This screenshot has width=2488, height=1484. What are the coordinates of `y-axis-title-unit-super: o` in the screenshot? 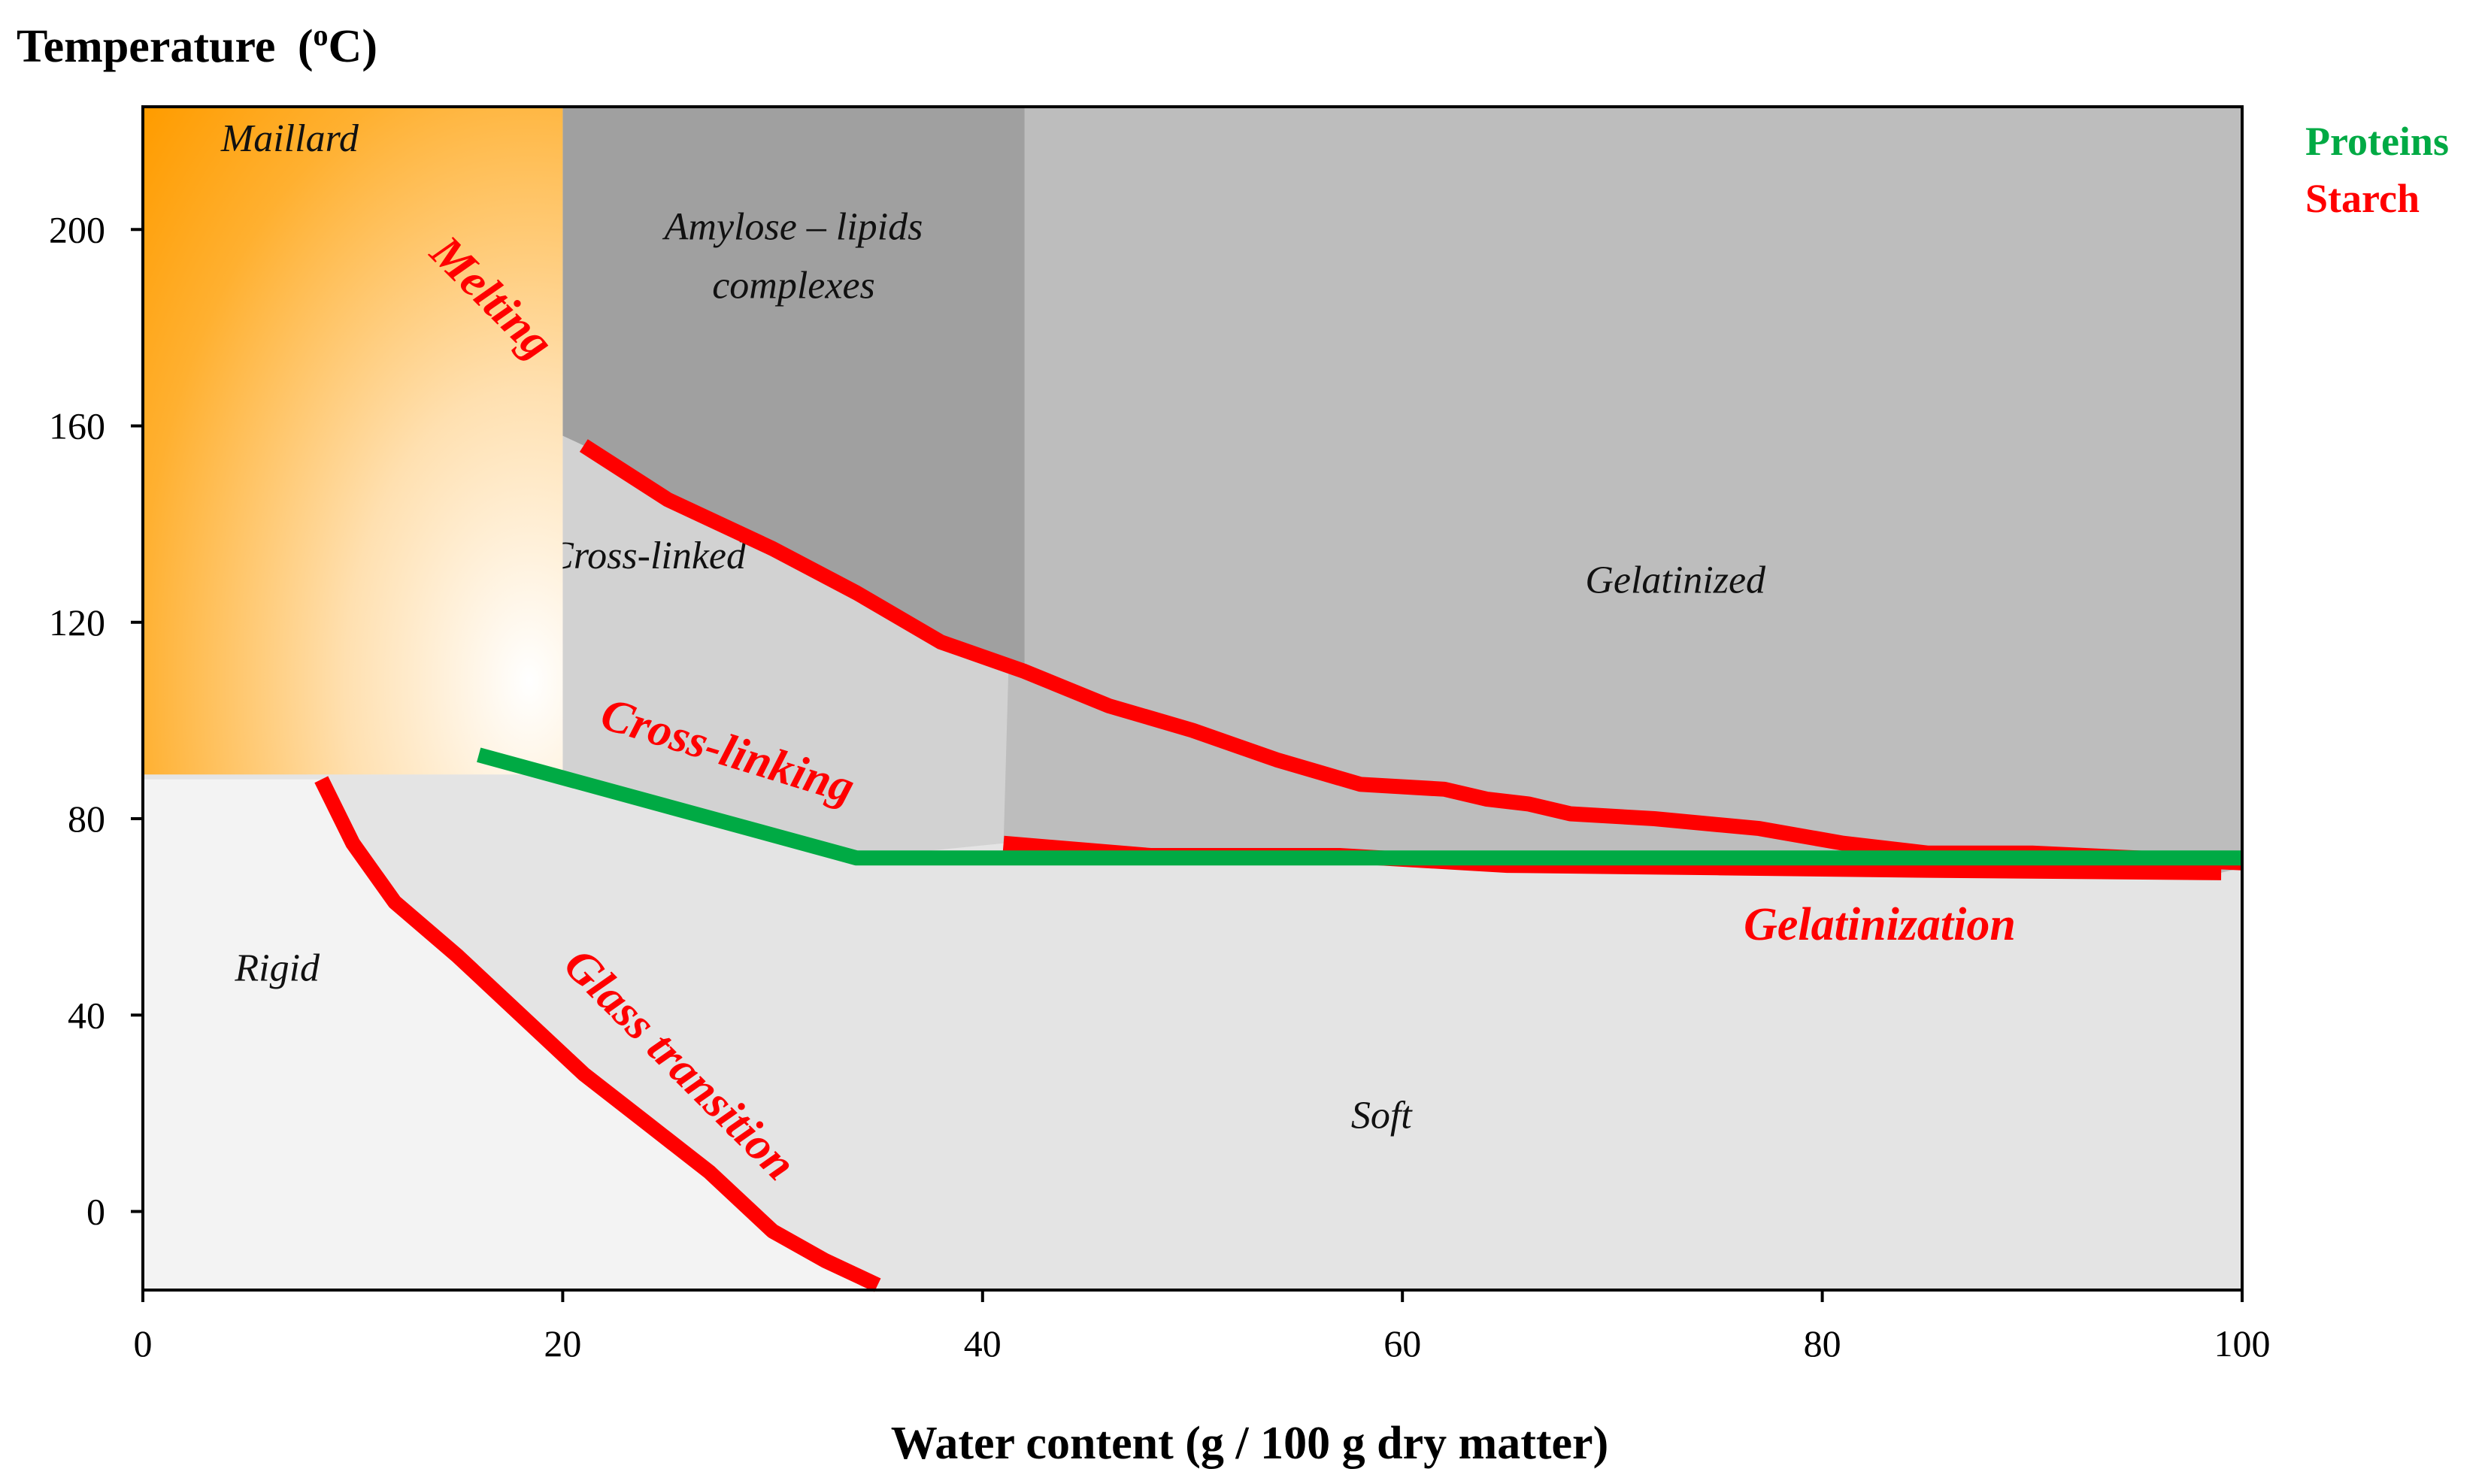 It's located at (321, 35).